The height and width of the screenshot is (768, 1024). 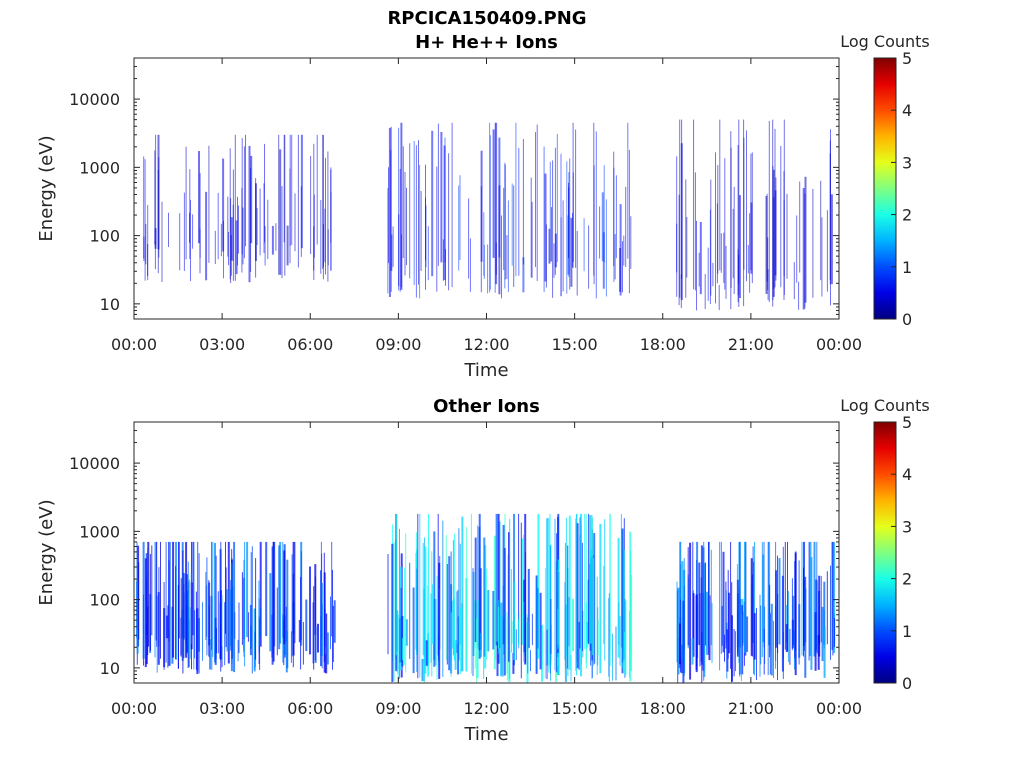 What do you see at coordinates (310, 708) in the screenshot?
I see `x-tick-label: 06:00` at bounding box center [310, 708].